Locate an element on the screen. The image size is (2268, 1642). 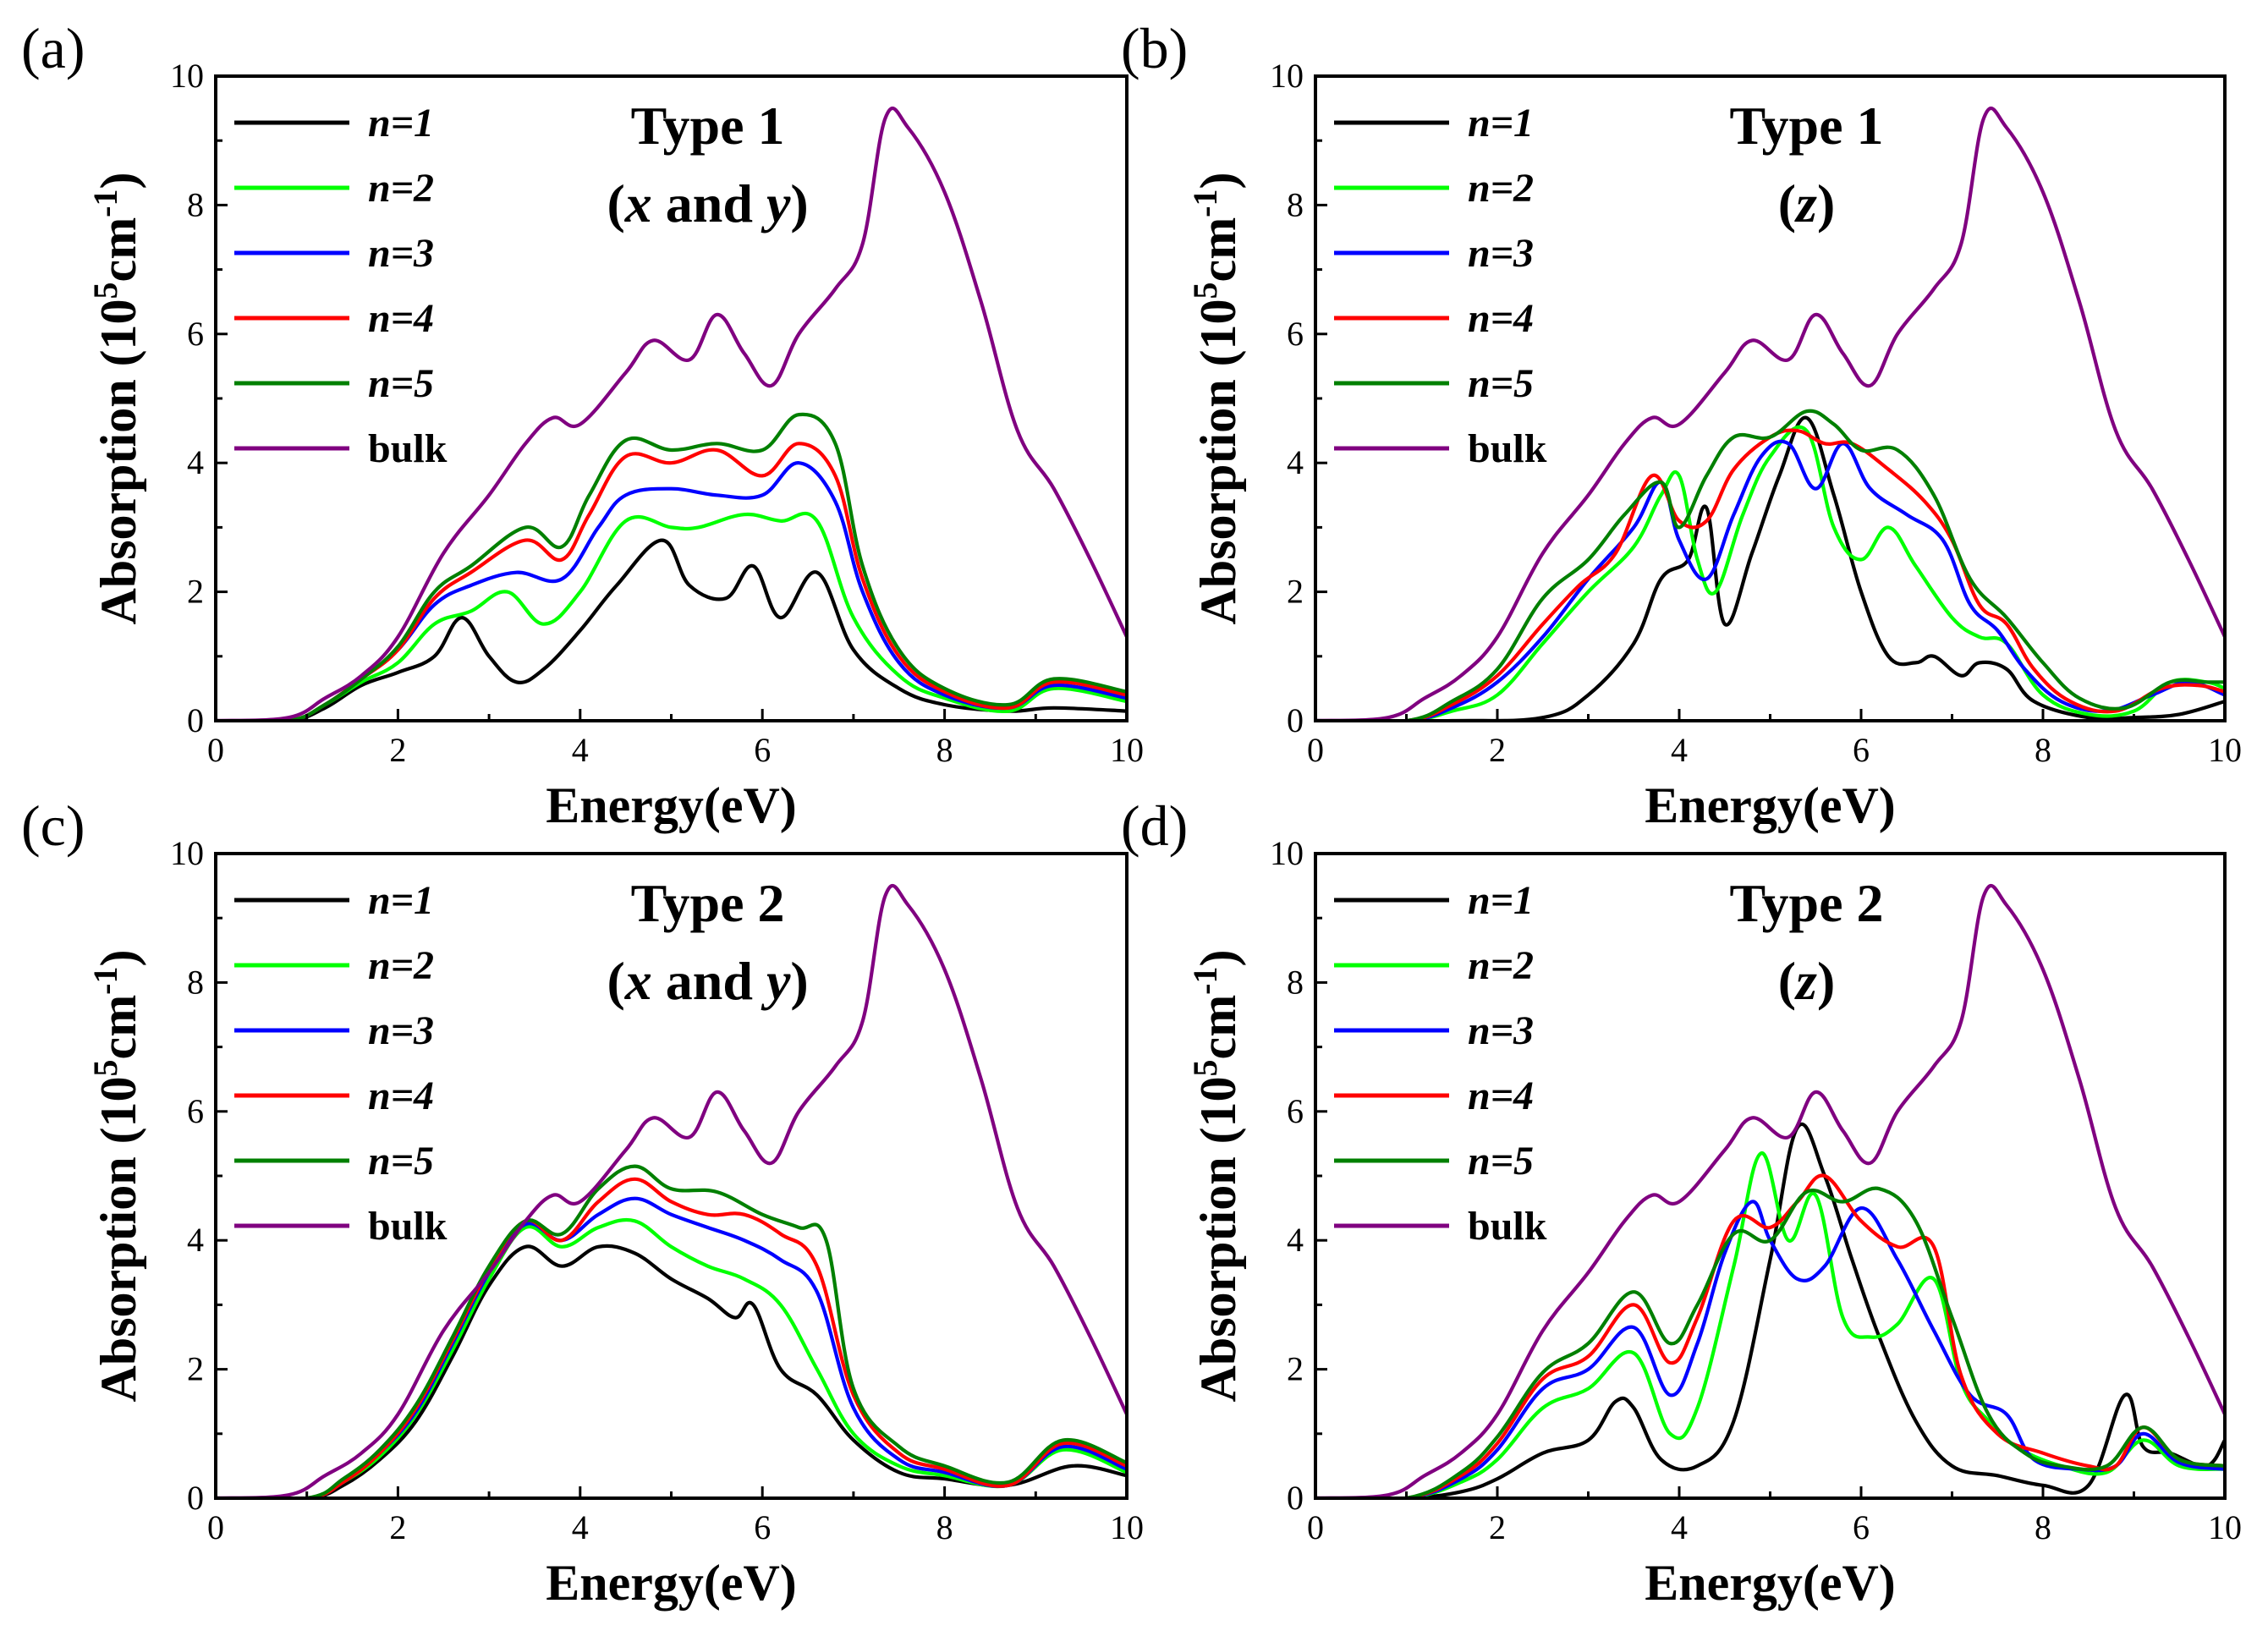
panel-label: (d) is located at coordinates (1154, 826).